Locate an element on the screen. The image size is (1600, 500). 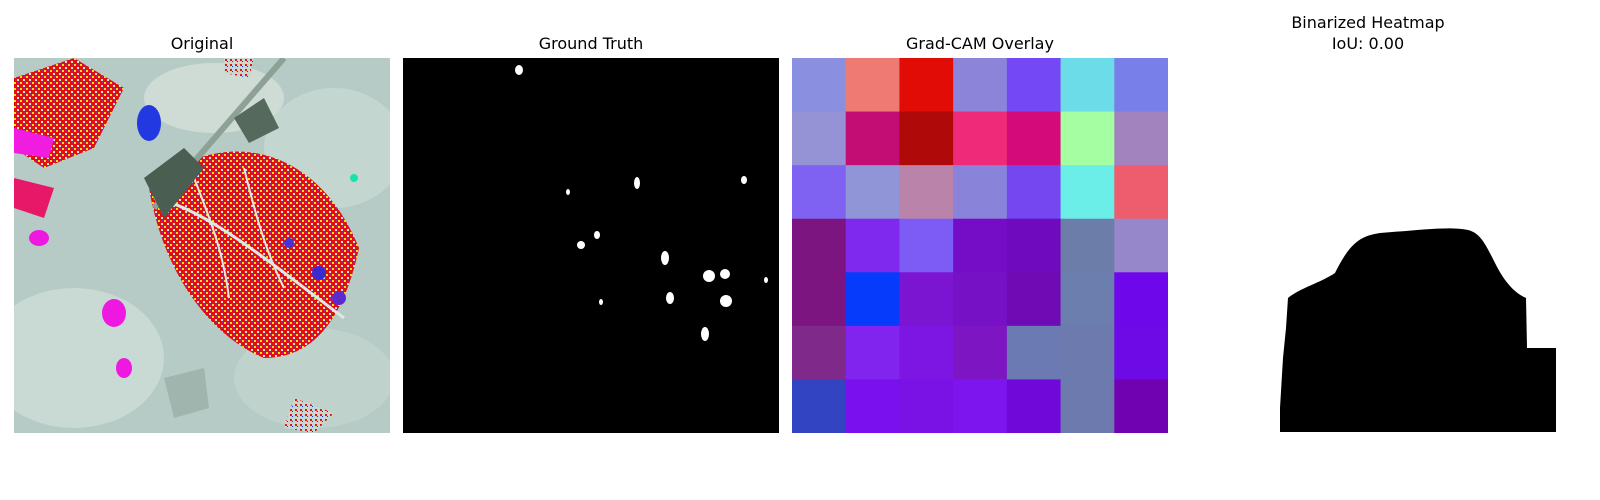
gradcam-cell-r1-c3 is located at coordinates (980, 138).